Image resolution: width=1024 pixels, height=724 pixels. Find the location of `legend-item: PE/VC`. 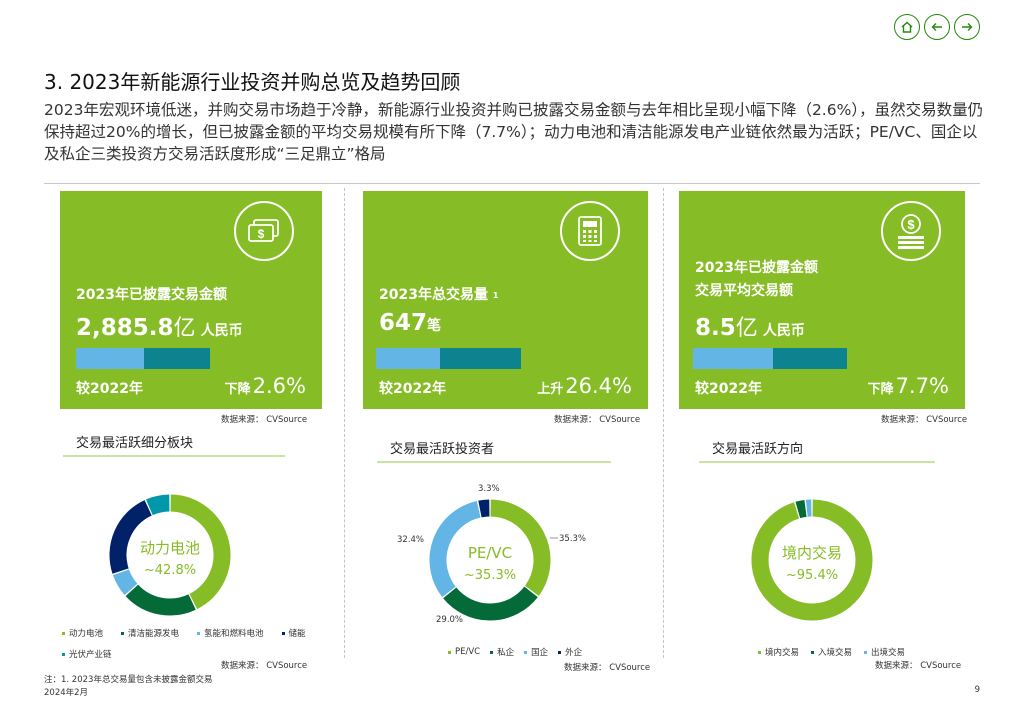

legend-item: PE/VC is located at coordinates (464, 652).